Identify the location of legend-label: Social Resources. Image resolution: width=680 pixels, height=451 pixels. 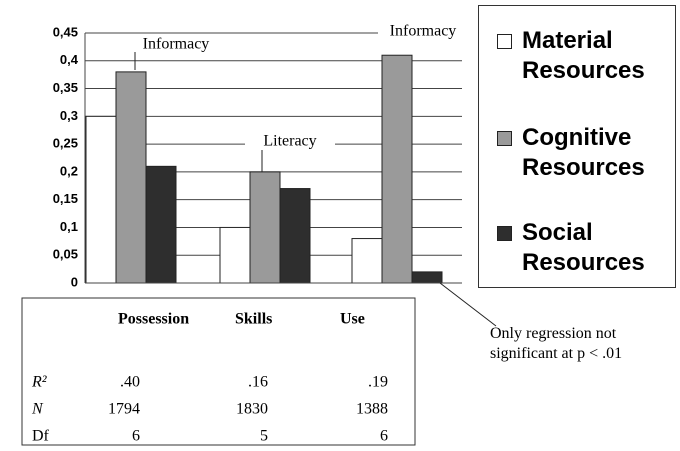
(583, 247).